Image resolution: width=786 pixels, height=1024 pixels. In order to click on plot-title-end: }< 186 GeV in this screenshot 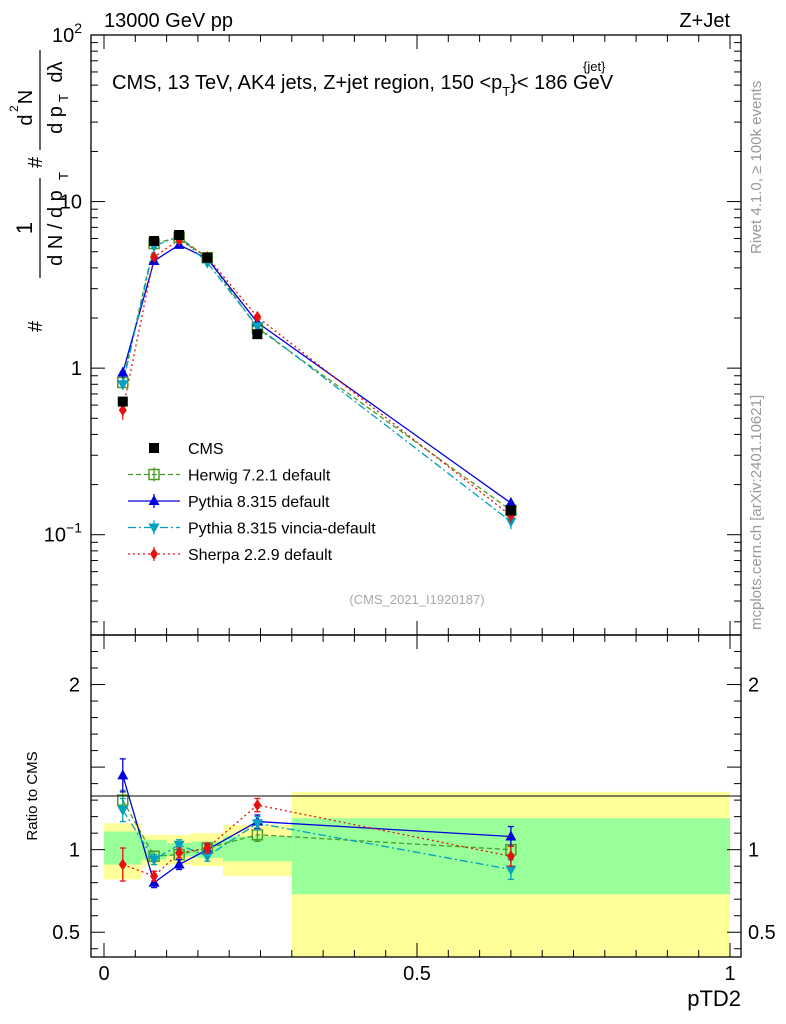, I will do `click(562, 83)`.